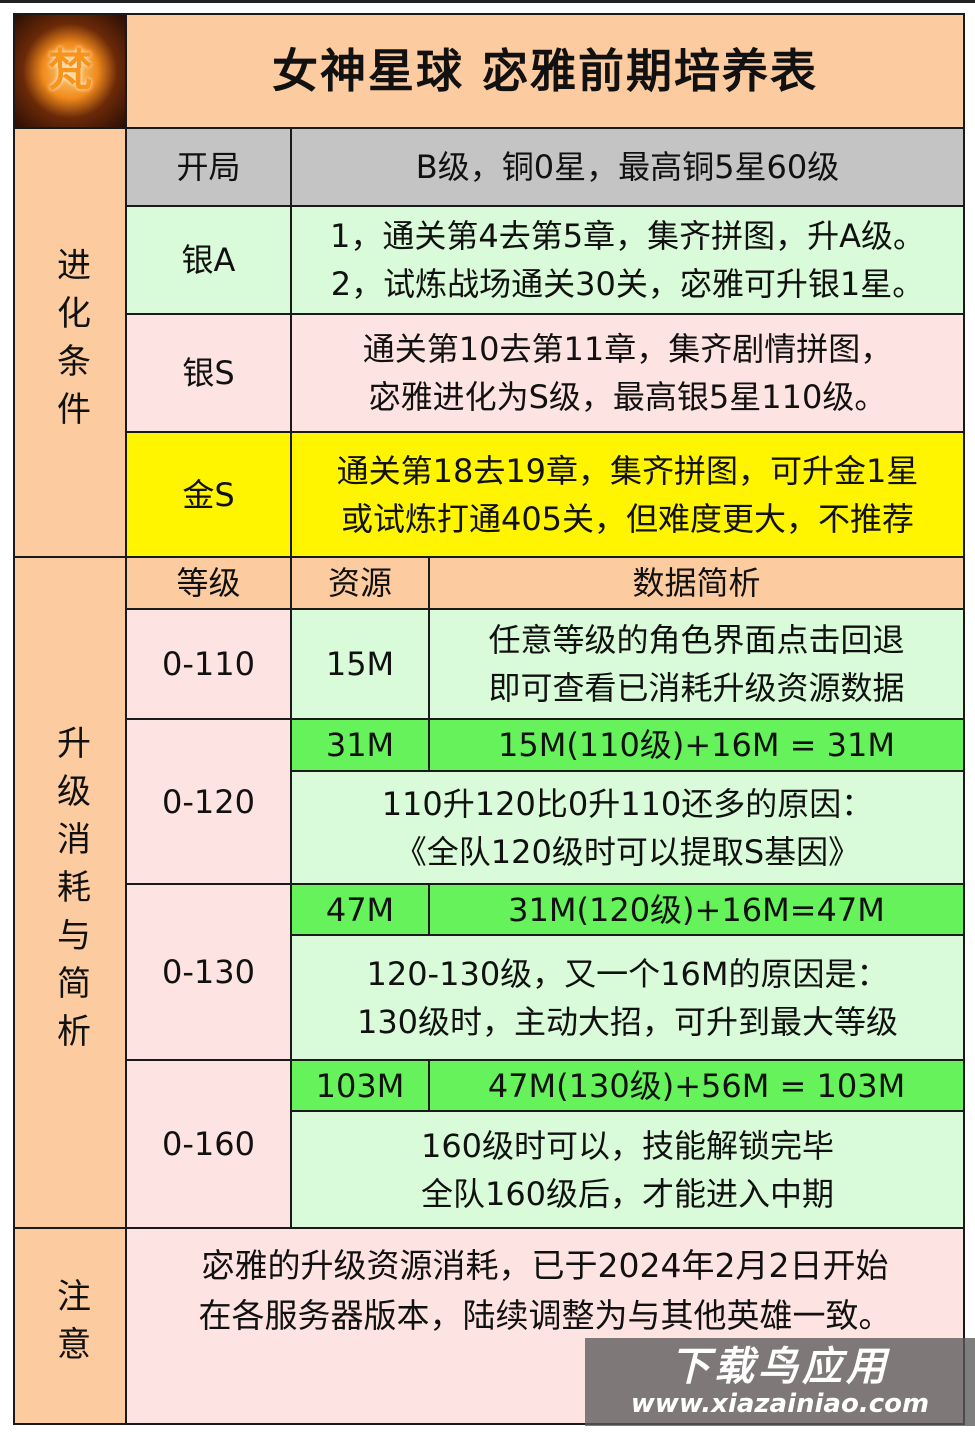  Describe the element at coordinates (627, 494) in the screenshot. I see `stage-desc: 通关第18去19章，集齐拼图，可升金1星 或试炼打通405关，但难度更大，不推荐` at that location.